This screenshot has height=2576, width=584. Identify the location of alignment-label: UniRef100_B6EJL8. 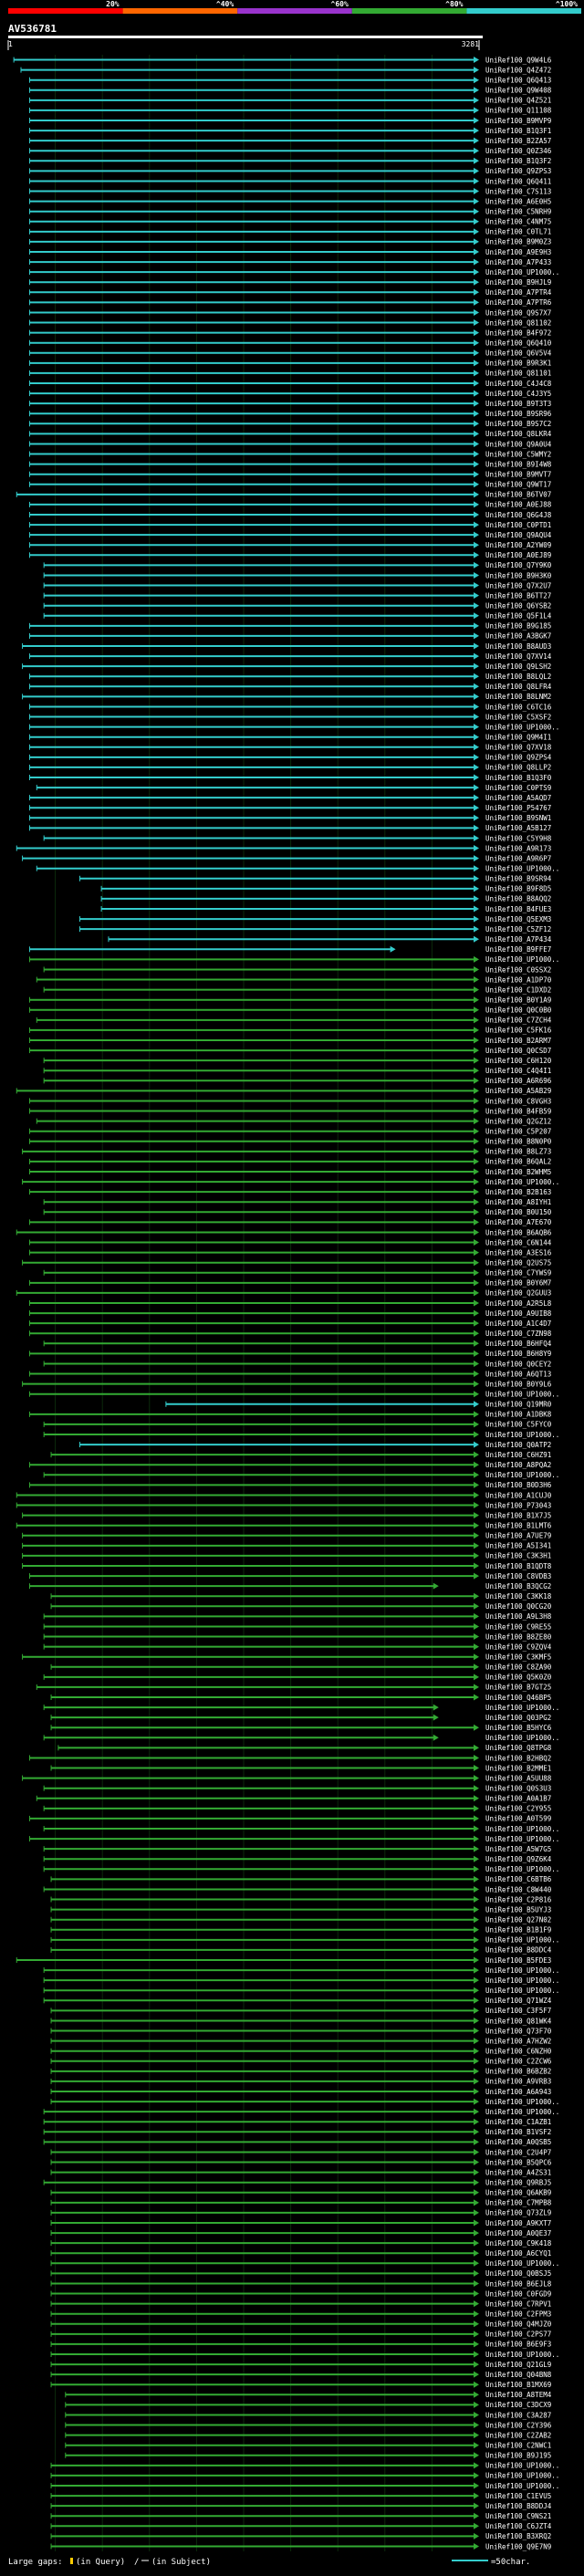
(518, 2283).